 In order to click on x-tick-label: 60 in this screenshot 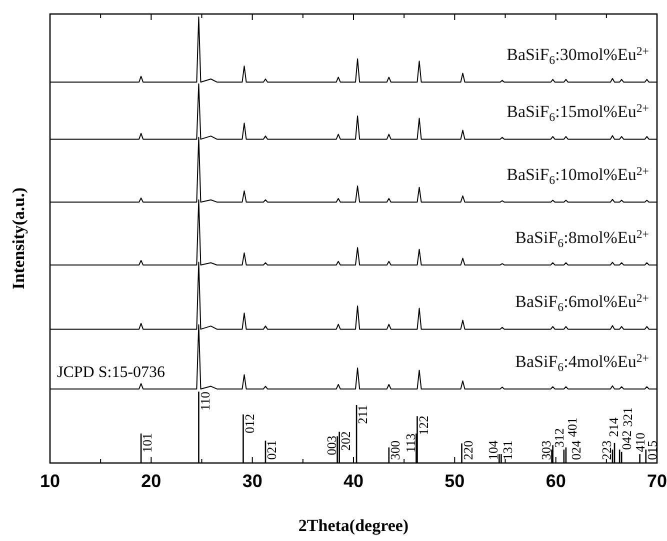, I will do `click(556, 481)`.